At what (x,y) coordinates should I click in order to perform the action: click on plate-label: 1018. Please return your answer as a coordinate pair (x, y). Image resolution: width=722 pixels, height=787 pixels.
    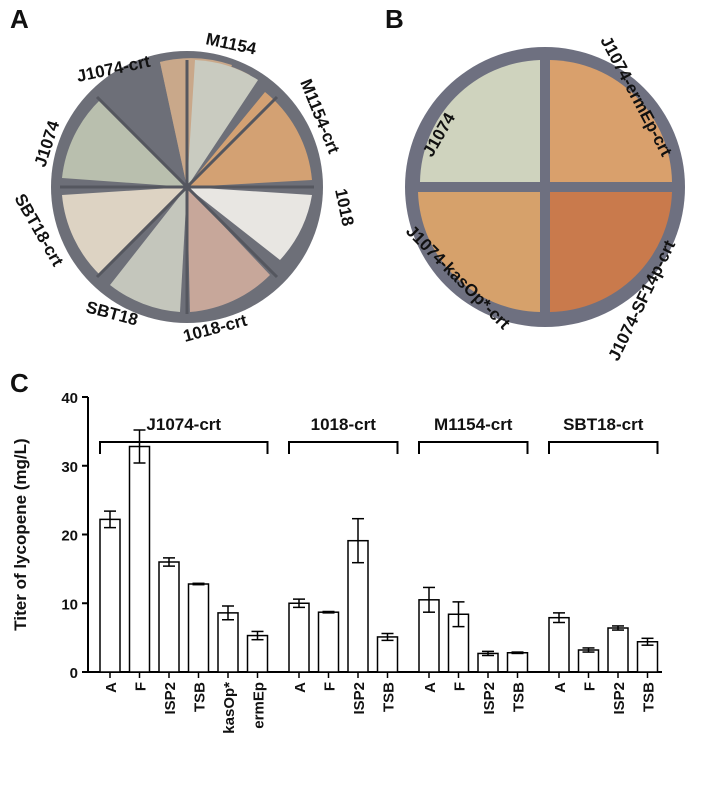
    Looking at the image, I should click on (344, 207).